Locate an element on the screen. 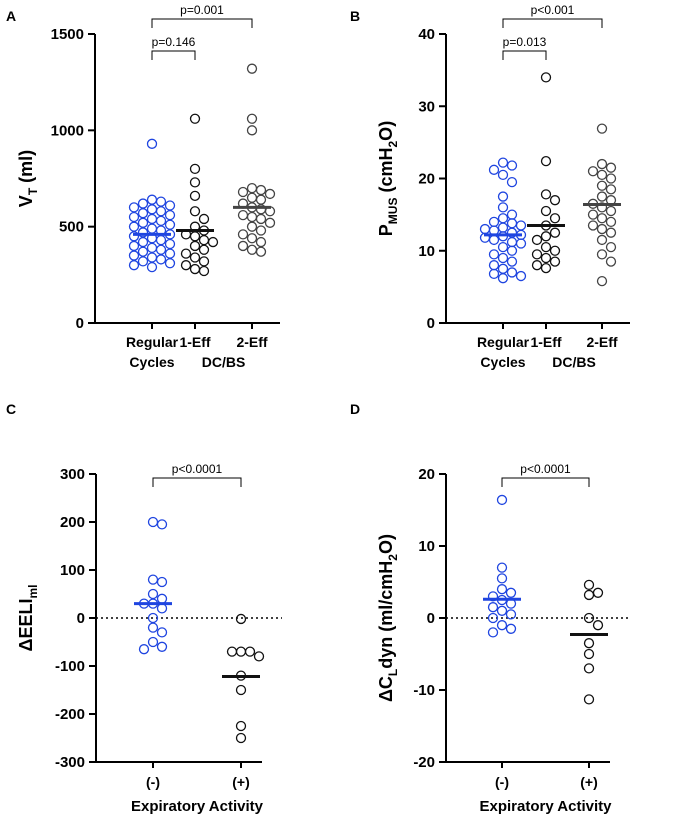  y-title-subscript: T is located at coordinates (33, 191).